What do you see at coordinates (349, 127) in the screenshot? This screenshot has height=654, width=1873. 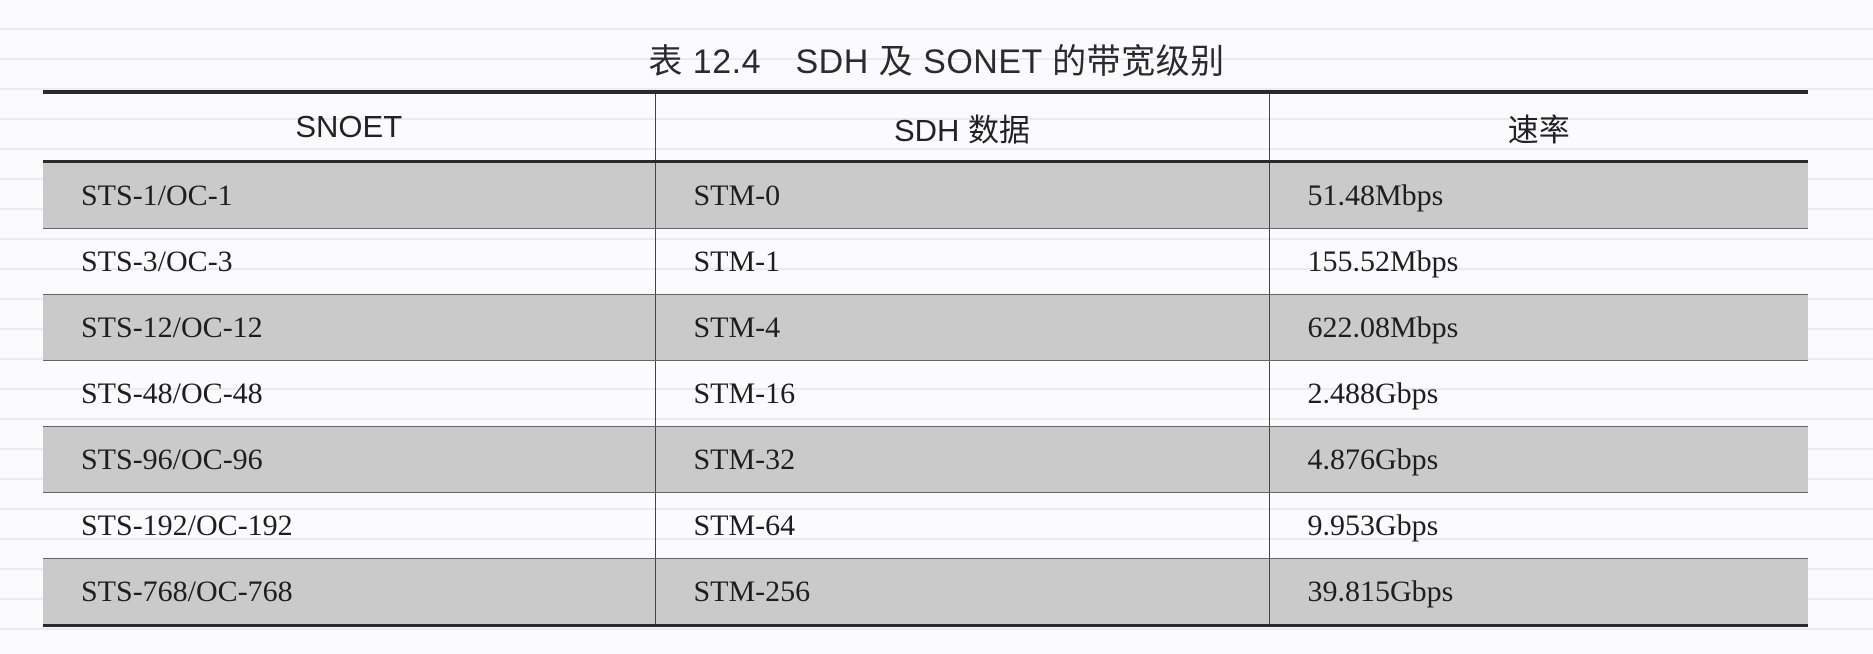 I see `header-sonet: SNOET` at bounding box center [349, 127].